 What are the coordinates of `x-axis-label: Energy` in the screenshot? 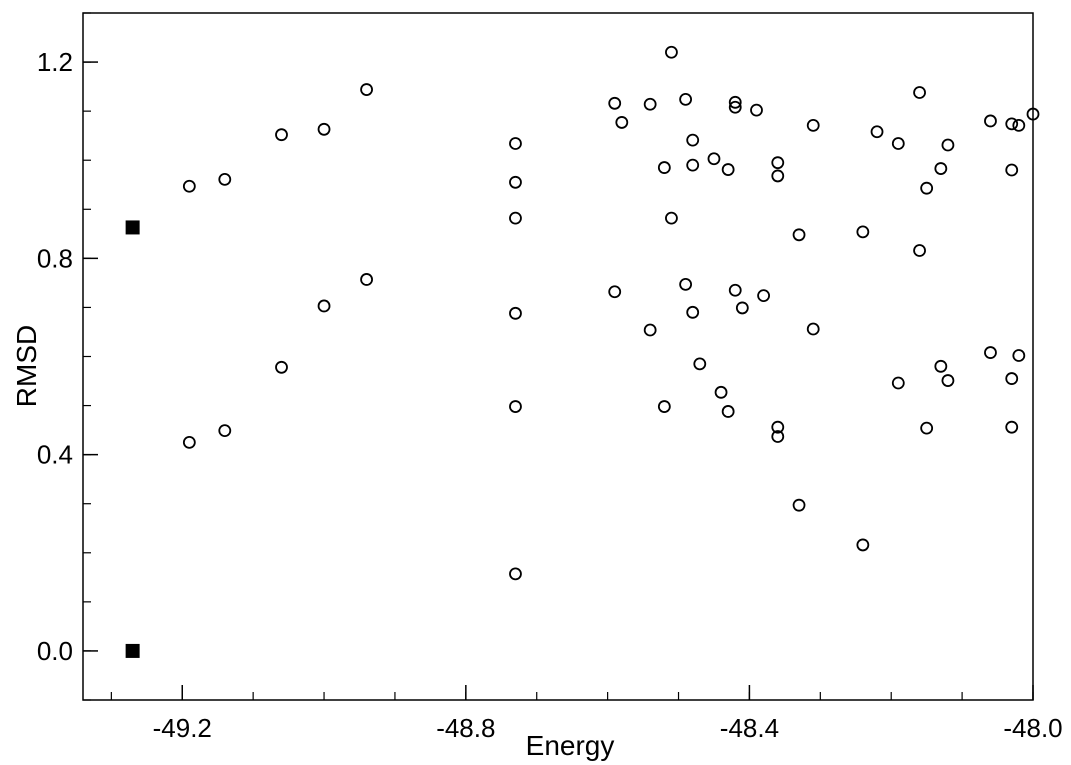 It's located at (570, 745).